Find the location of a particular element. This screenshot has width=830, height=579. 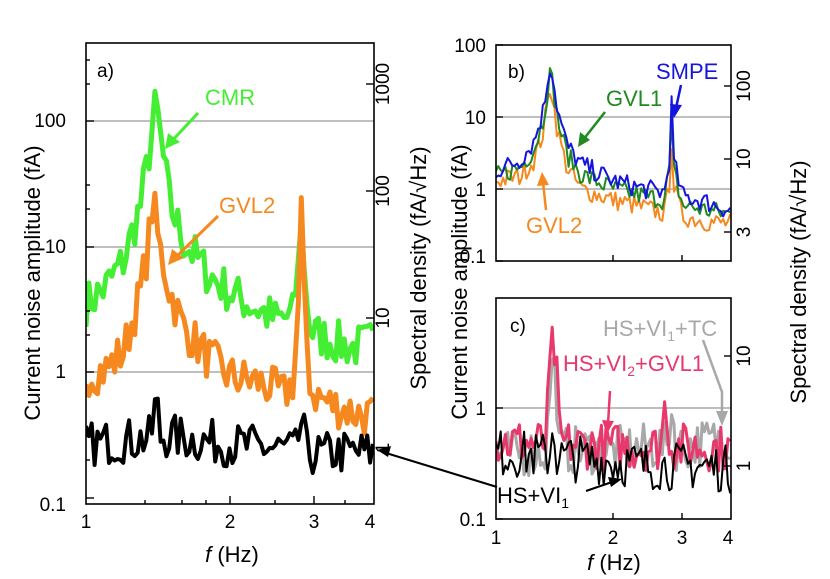

annotation-smpe: SMPE is located at coordinates (687, 71).